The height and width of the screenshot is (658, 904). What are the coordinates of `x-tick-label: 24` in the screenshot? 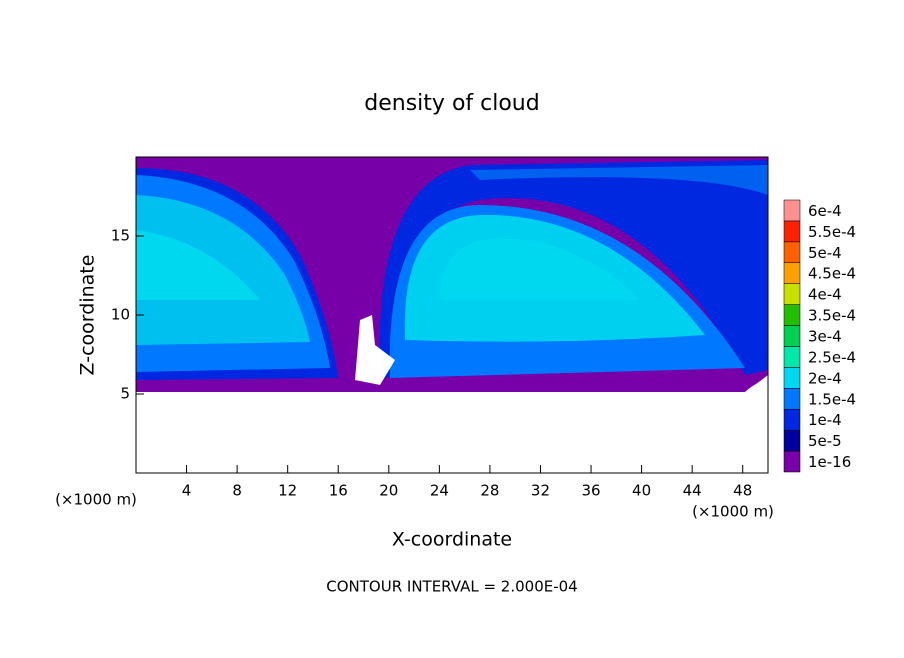 It's located at (439, 491).